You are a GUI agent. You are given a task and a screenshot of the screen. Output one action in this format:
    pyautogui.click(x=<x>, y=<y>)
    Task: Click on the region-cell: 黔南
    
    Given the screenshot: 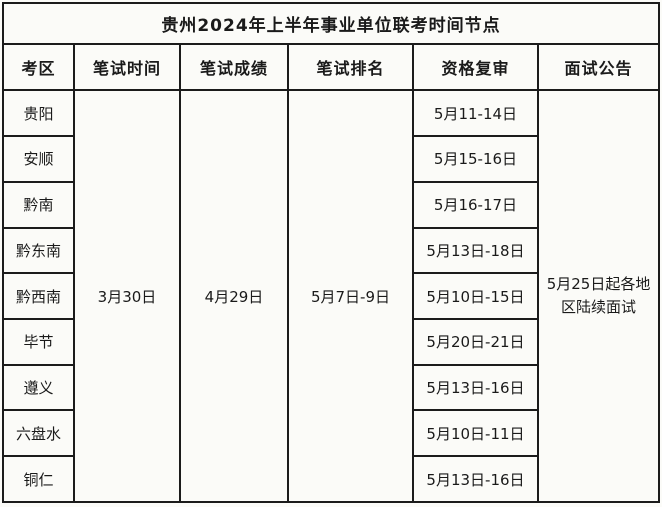 What is the action you would take?
    pyautogui.click(x=38, y=204)
    